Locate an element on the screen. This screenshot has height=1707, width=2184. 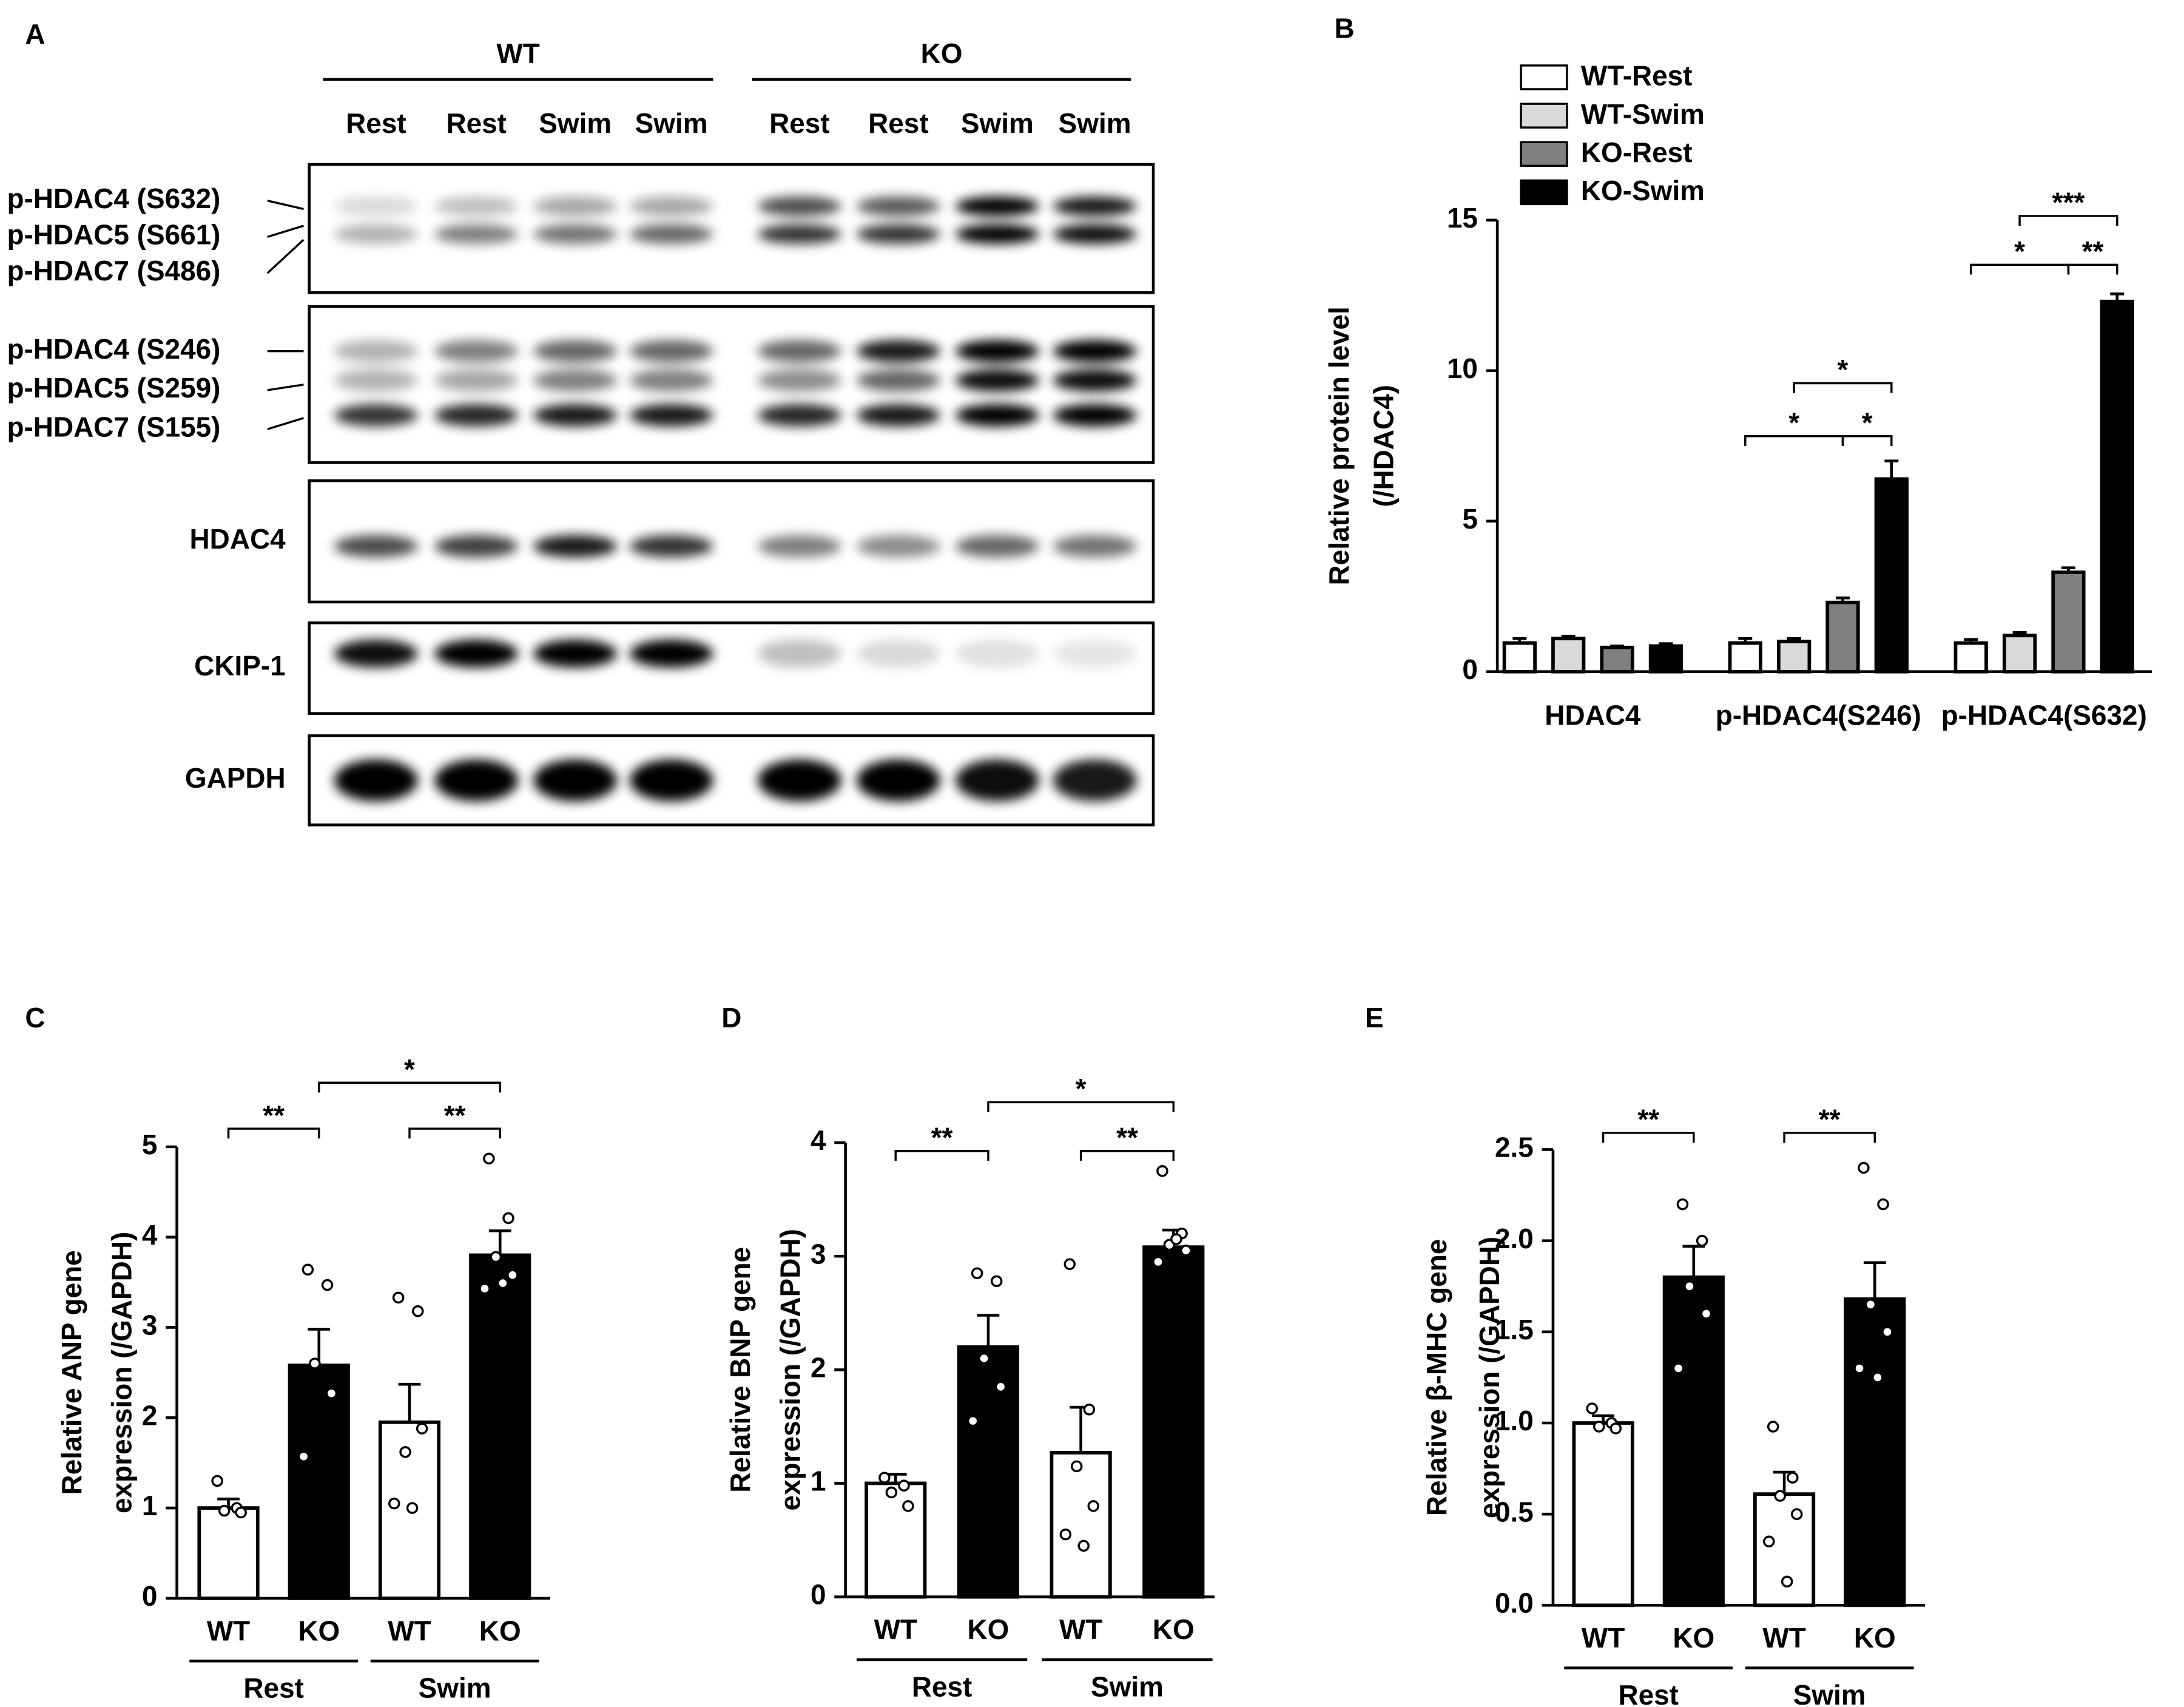
significance-bracket: * is located at coordinates (1867, 426).